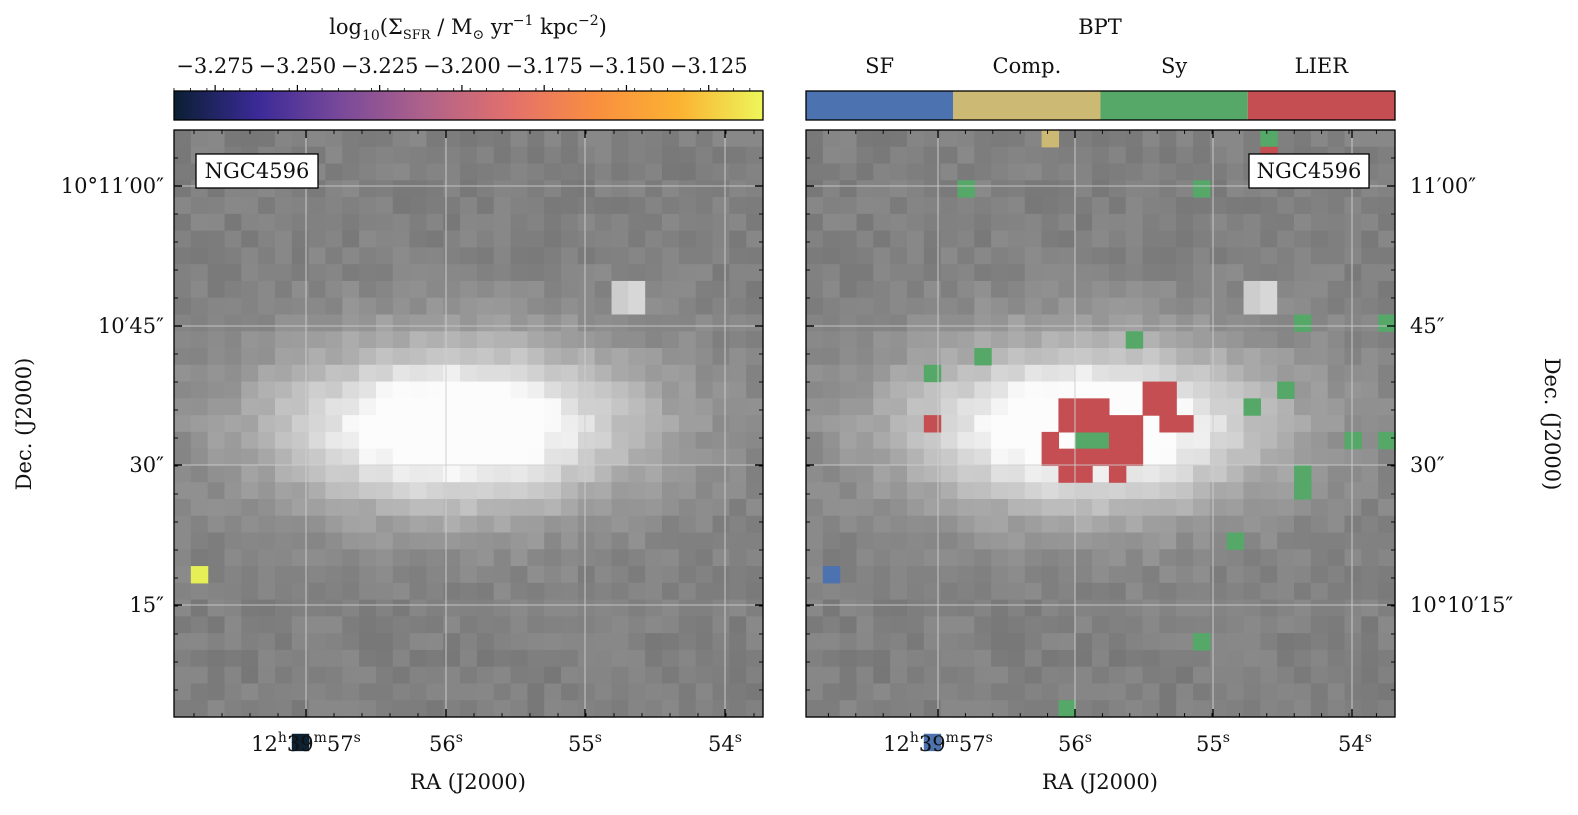 This screenshot has height=815, width=1578. Describe the element at coordinates (468, 105) in the screenshot. I see `left-colorbar-gradient` at that location.